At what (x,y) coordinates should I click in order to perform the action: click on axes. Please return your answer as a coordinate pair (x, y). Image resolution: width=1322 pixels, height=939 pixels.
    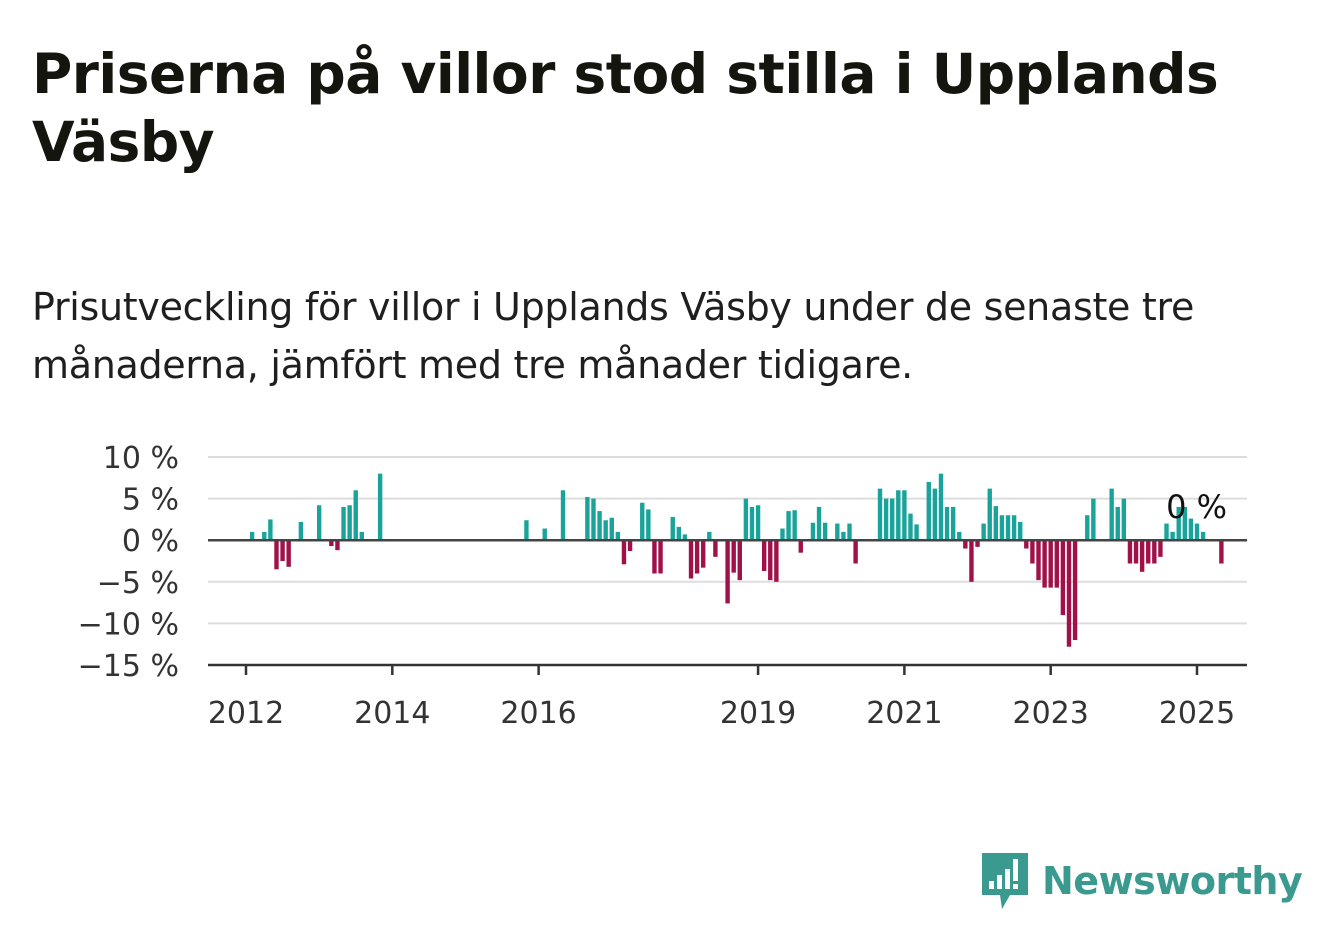
    Looking at the image, I should click on (727, 606).